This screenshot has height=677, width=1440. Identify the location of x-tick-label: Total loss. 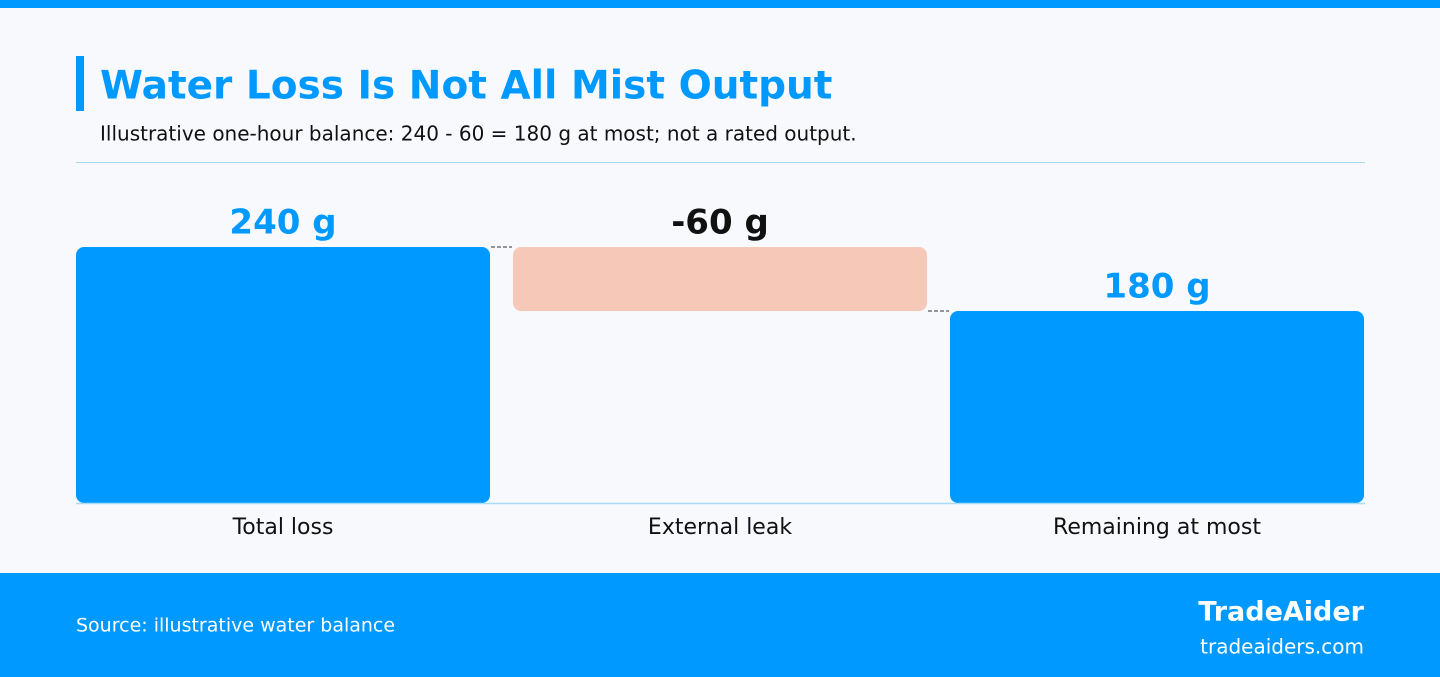
(283, 527).